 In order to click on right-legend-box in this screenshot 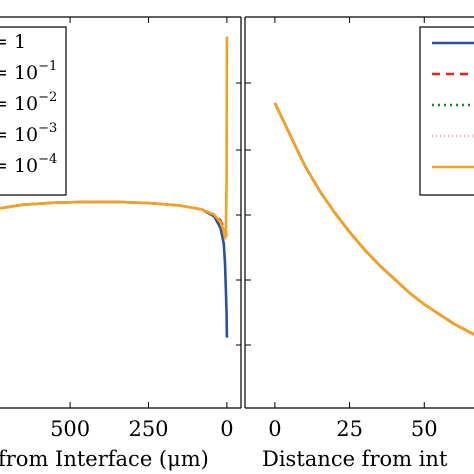, I will do `click(446, 111)`.